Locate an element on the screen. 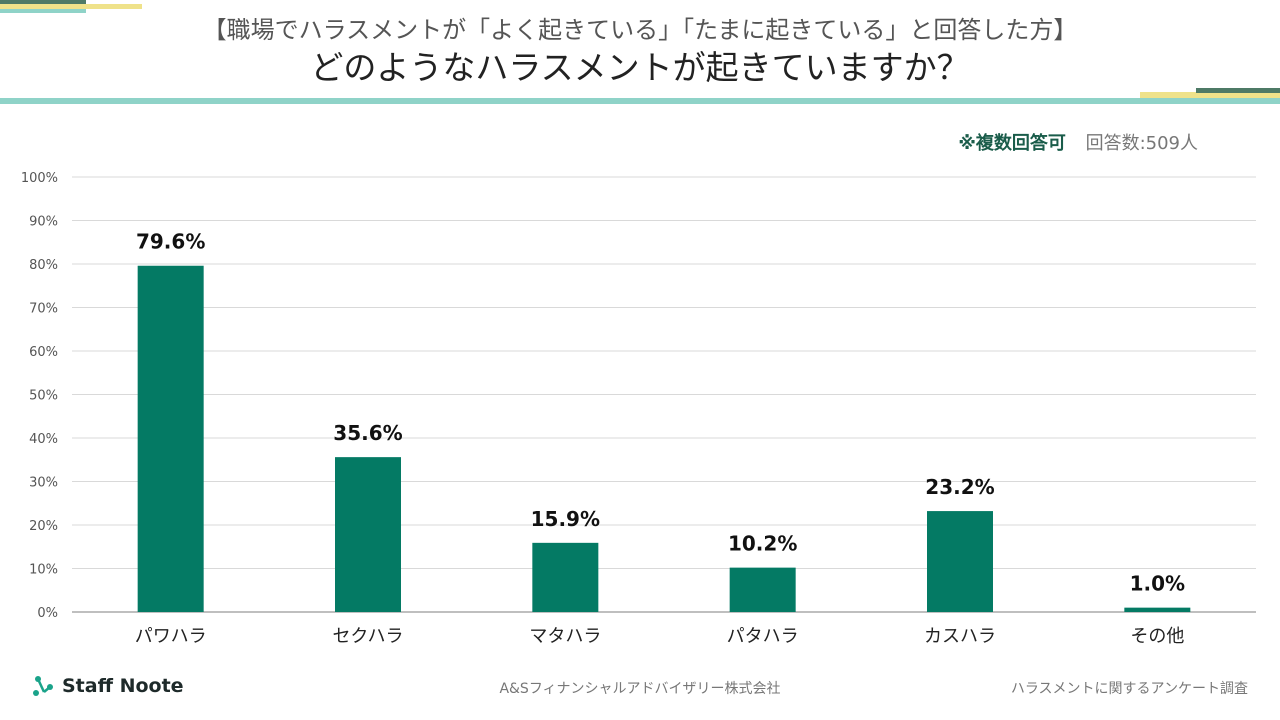 The height and width of the screenshot is (720, 1280). survey-name: ハラスメントに関するアンケート調査 is located at coordinates (1129, 689).